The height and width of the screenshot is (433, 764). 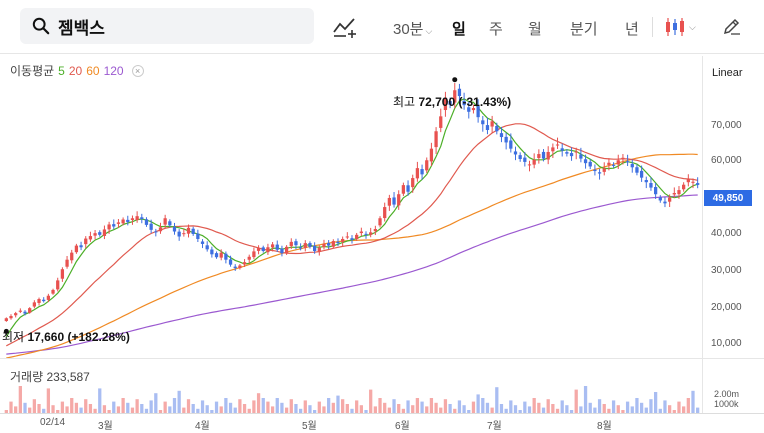 I want to click on search-query: 젬백스, so click(x=81, y=28).